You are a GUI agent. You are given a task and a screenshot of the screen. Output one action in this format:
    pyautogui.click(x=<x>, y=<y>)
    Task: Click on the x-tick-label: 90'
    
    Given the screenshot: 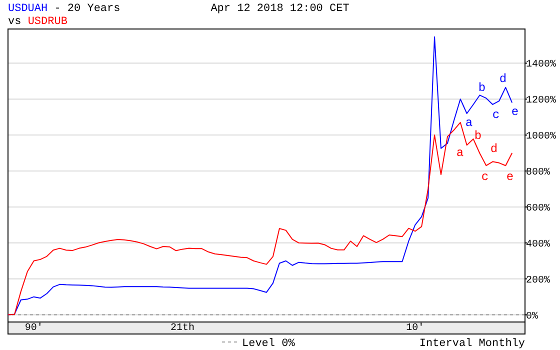 What is the action you would take?
    pyautogui.click(x=33, y=328)
    